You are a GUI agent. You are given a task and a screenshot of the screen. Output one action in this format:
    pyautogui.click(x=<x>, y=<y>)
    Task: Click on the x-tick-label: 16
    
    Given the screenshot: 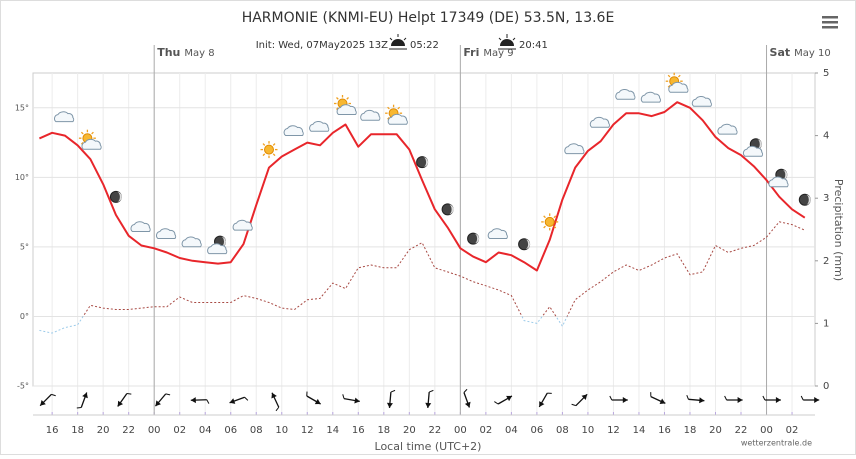 What is the action you would take?
    pyautogui.click(x=52, y=430)
    